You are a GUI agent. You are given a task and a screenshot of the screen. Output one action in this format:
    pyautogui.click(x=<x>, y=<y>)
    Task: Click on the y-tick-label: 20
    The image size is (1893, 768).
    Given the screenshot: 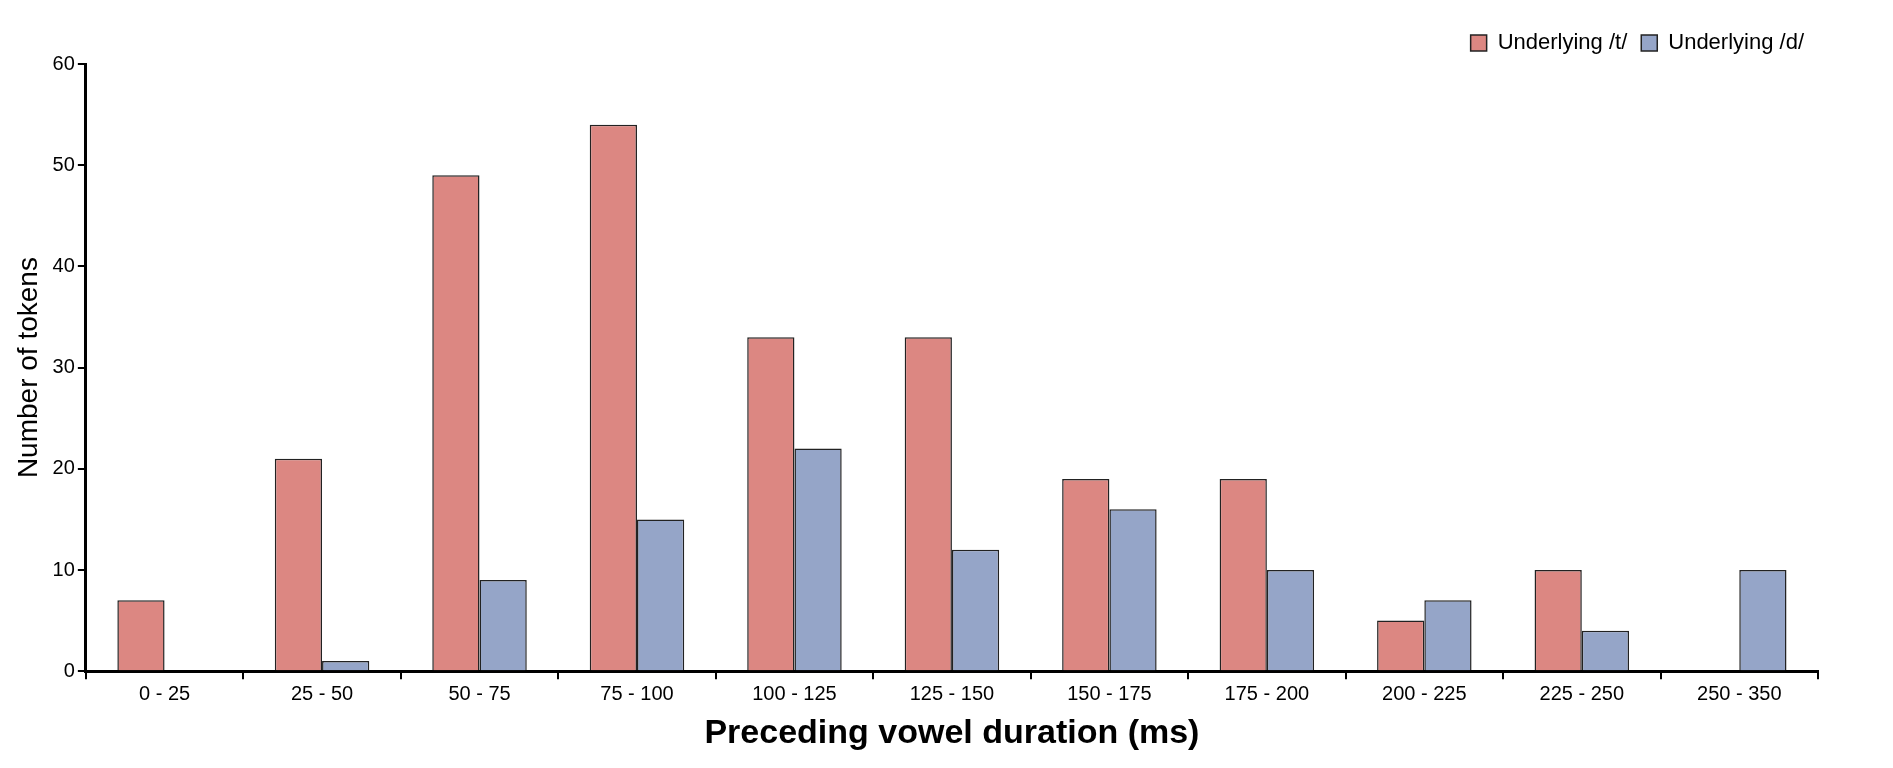 What is the action you would take?
    pyautogui.click(x=63, y=467)
    